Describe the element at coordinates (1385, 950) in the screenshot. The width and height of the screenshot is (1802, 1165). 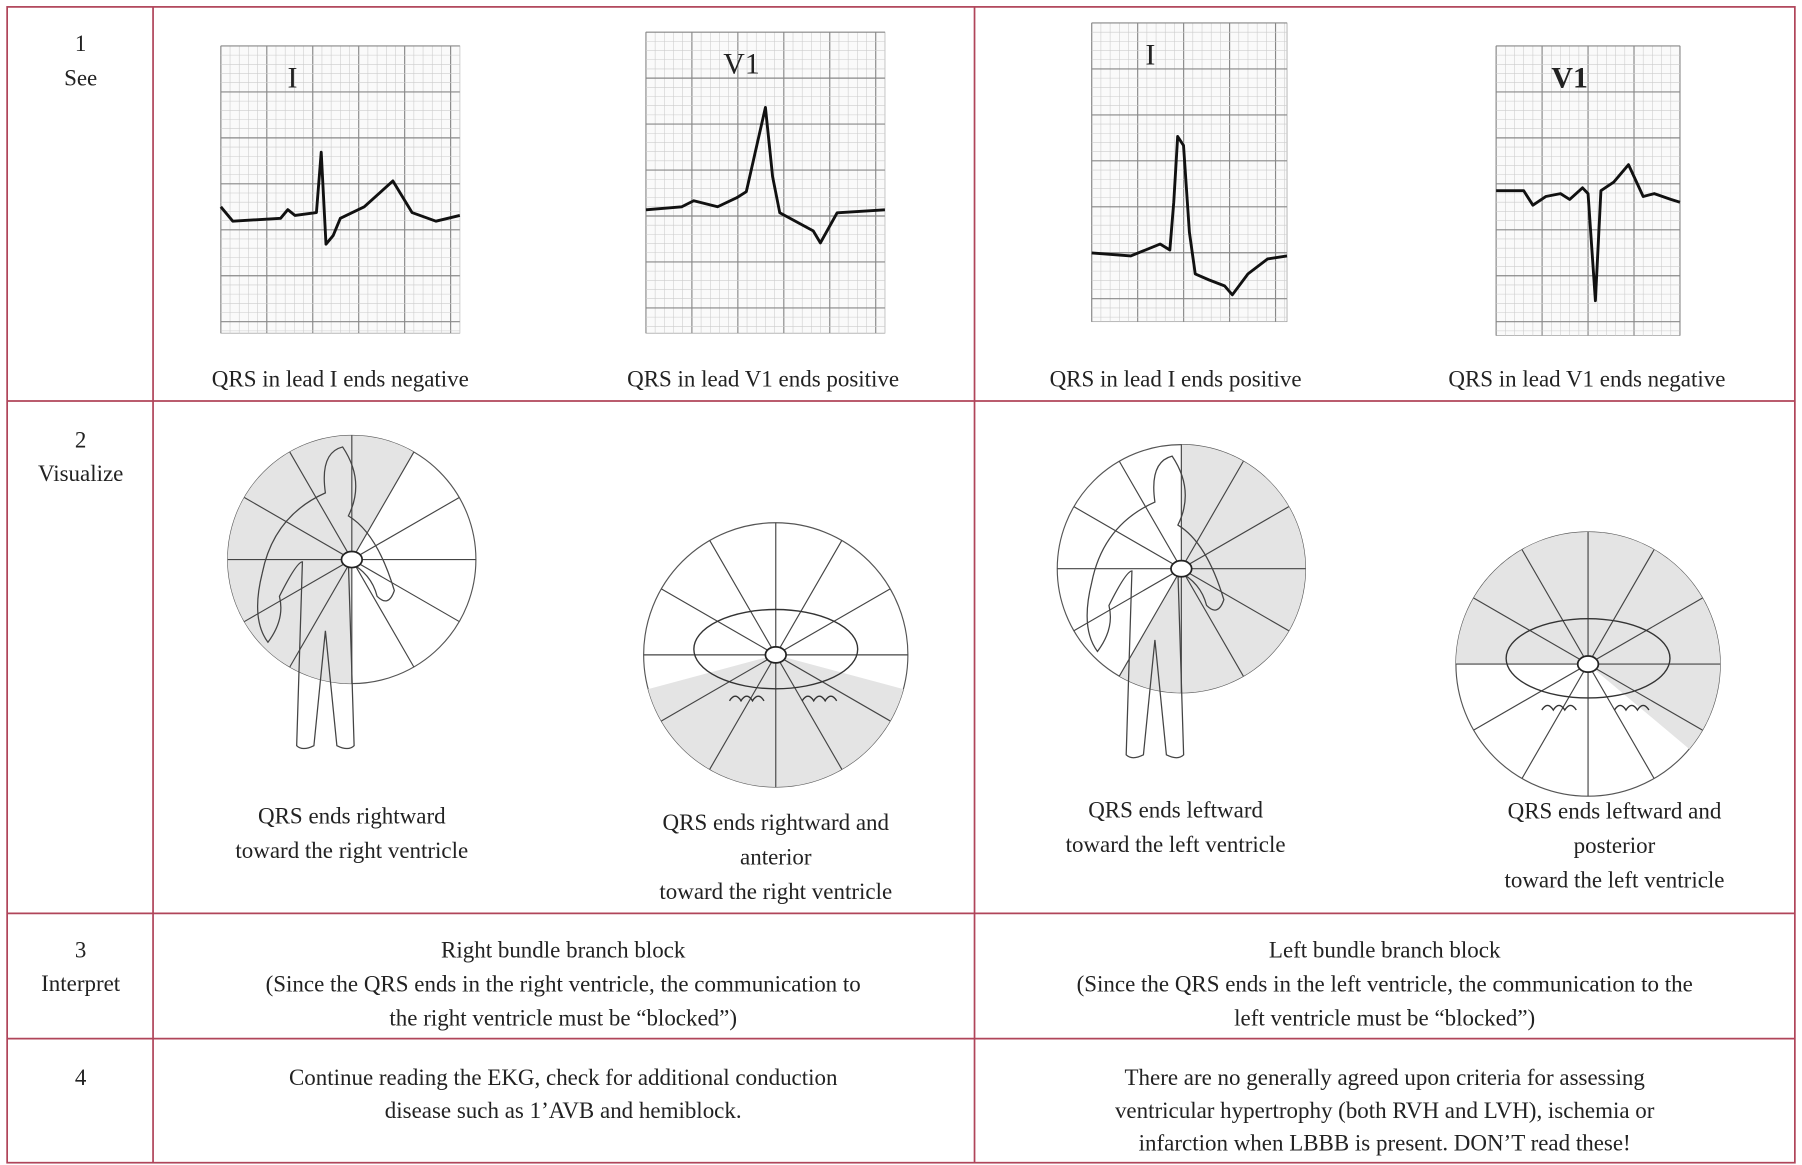
I see `interpretation: Left bundle branch block` at that location.